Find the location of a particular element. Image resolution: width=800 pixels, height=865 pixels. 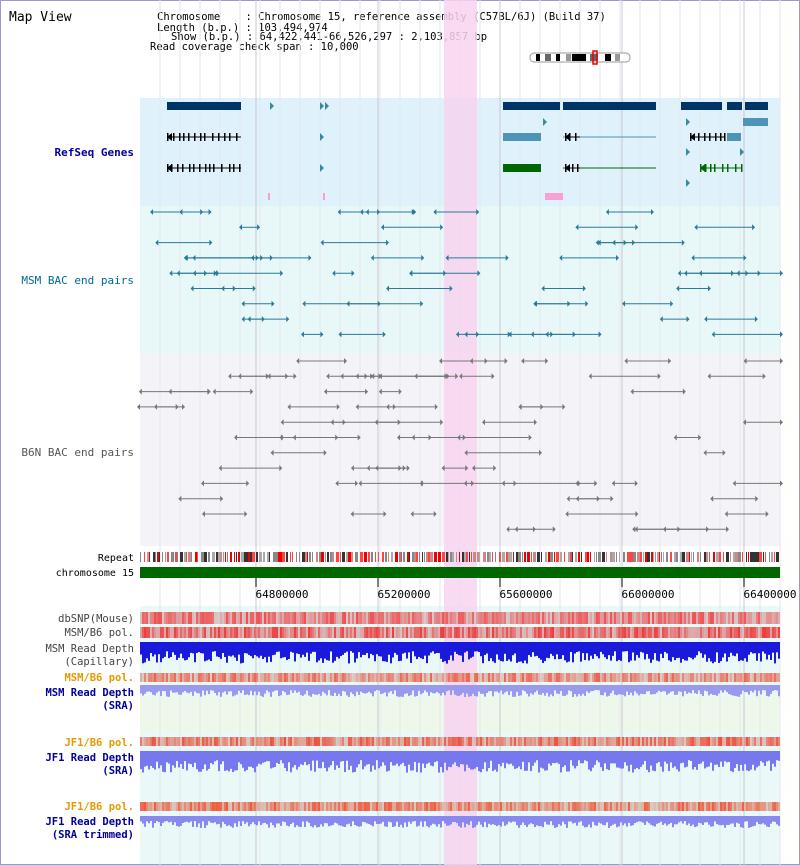

track-label-refseq: RefSeq Genes is located at coordinates (94, 152).